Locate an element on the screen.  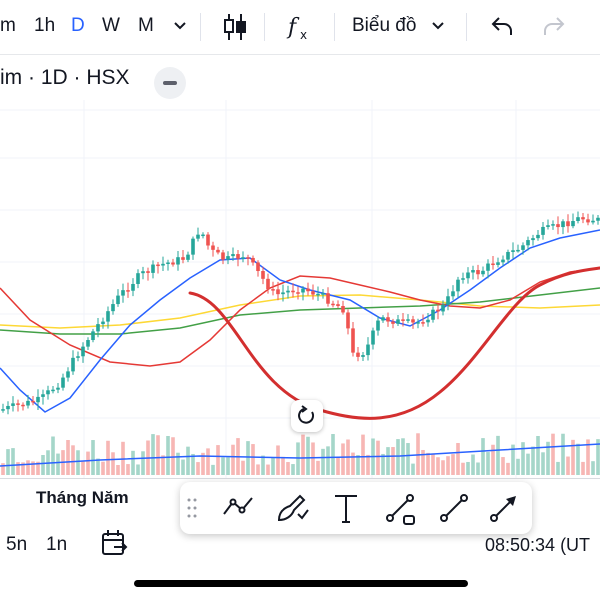
collapse-legend-button is located at coordinates (170, 83).